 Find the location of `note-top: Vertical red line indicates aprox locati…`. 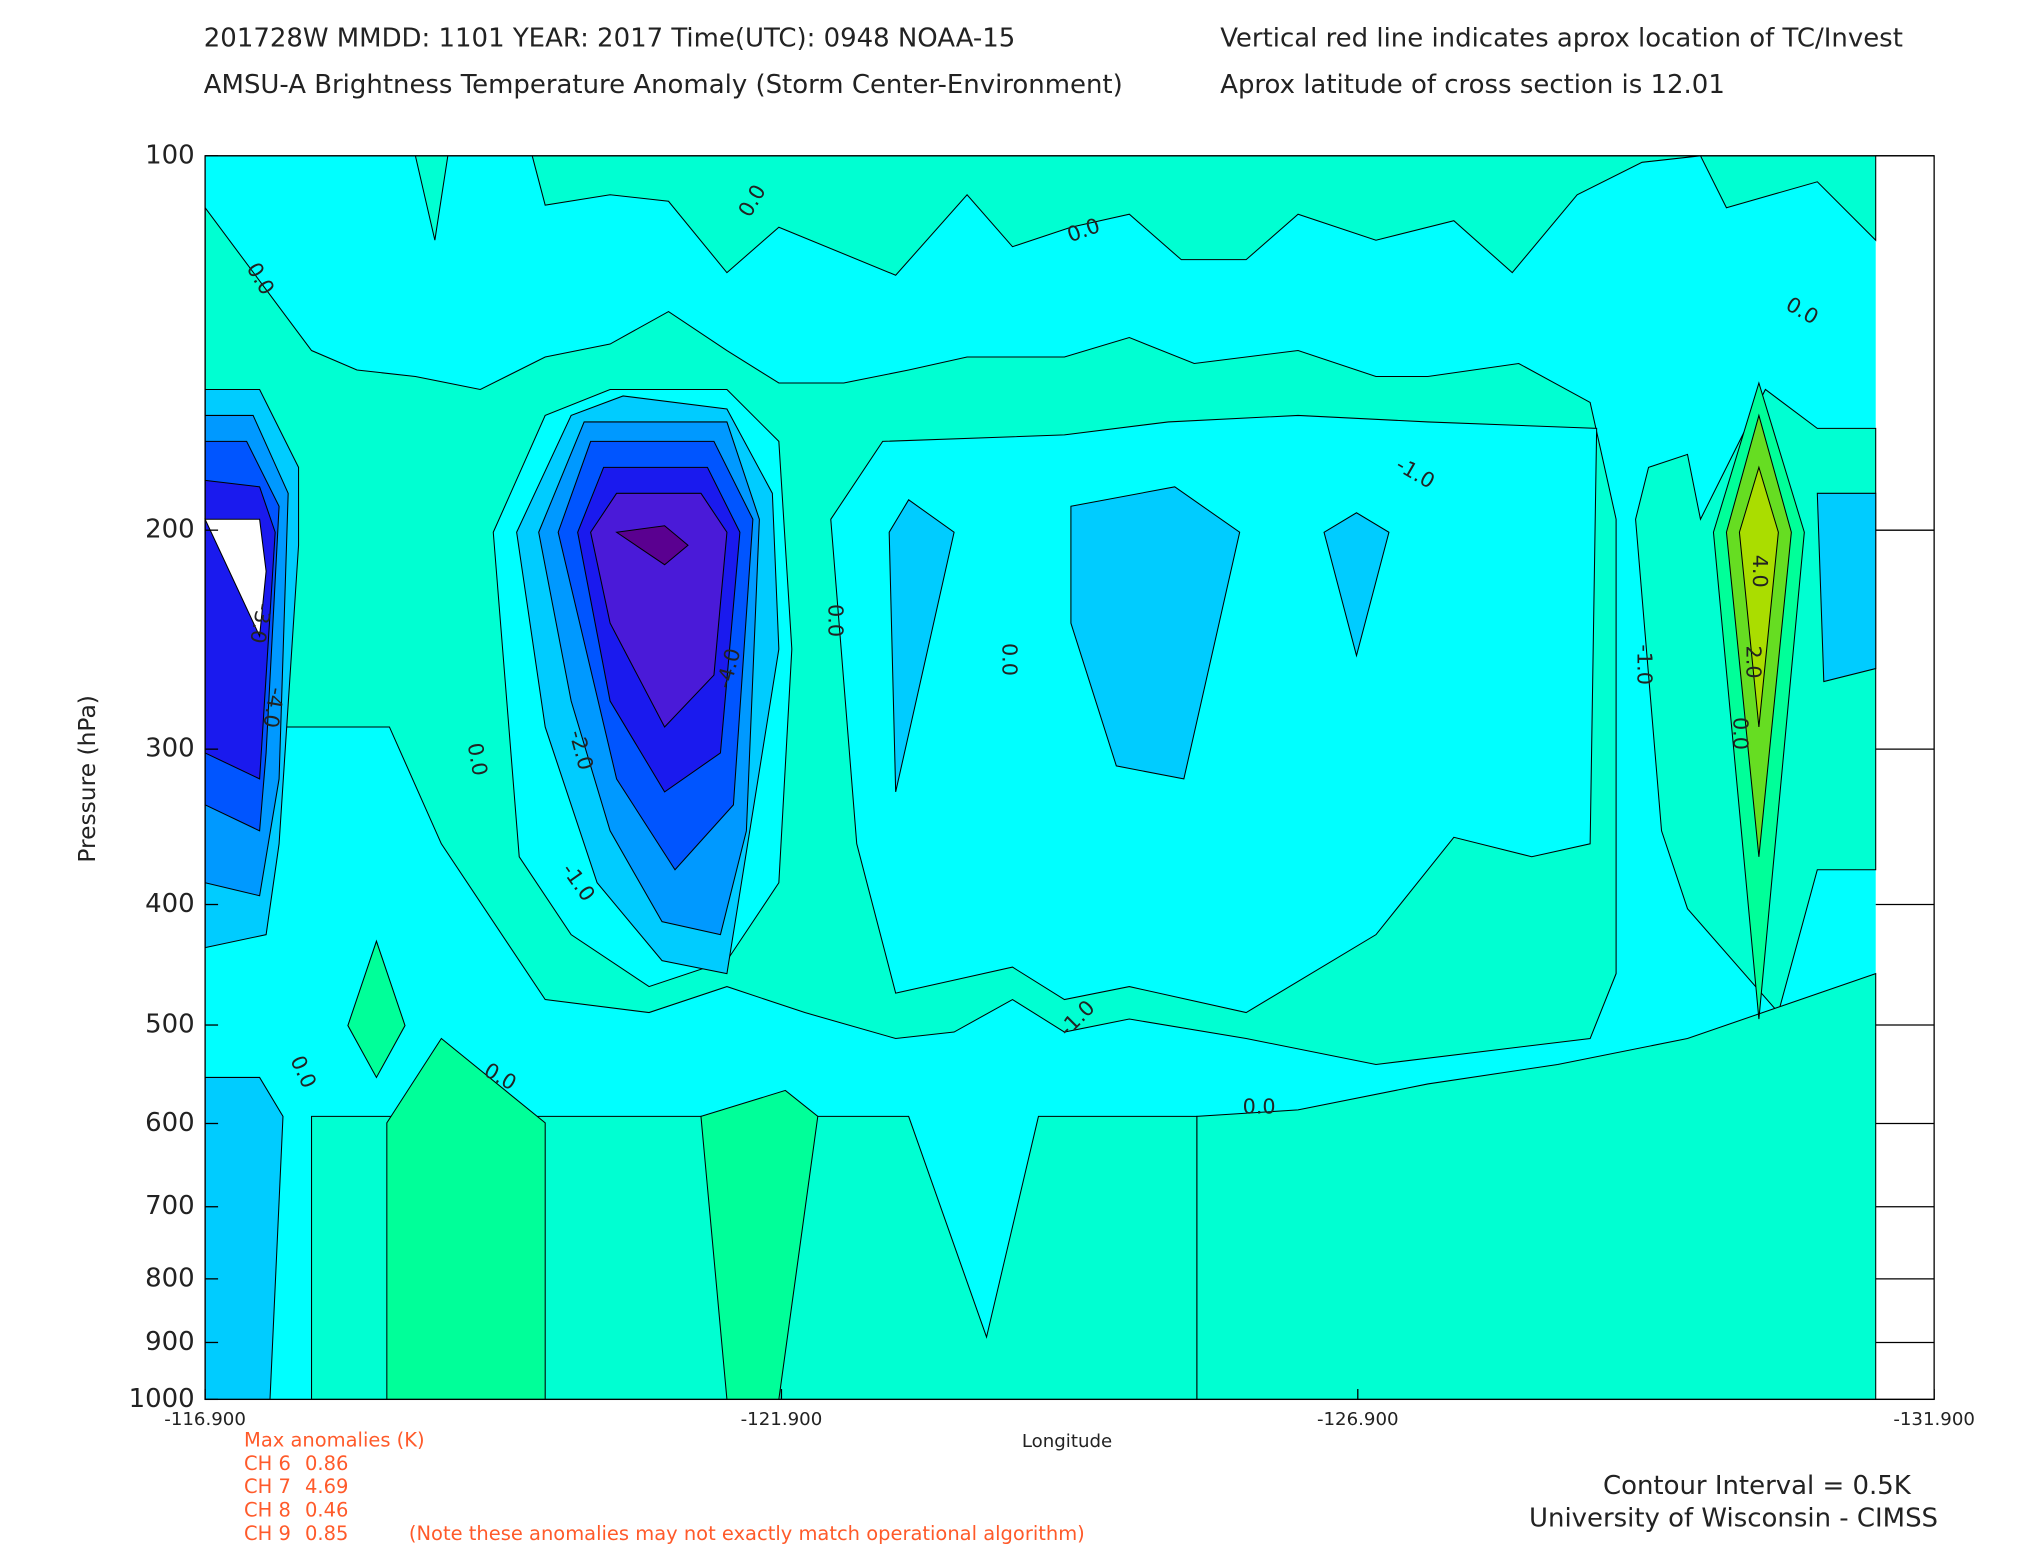

note-top: Vertical red line indicates aprox locati… is located at coordinates (1561, 38).